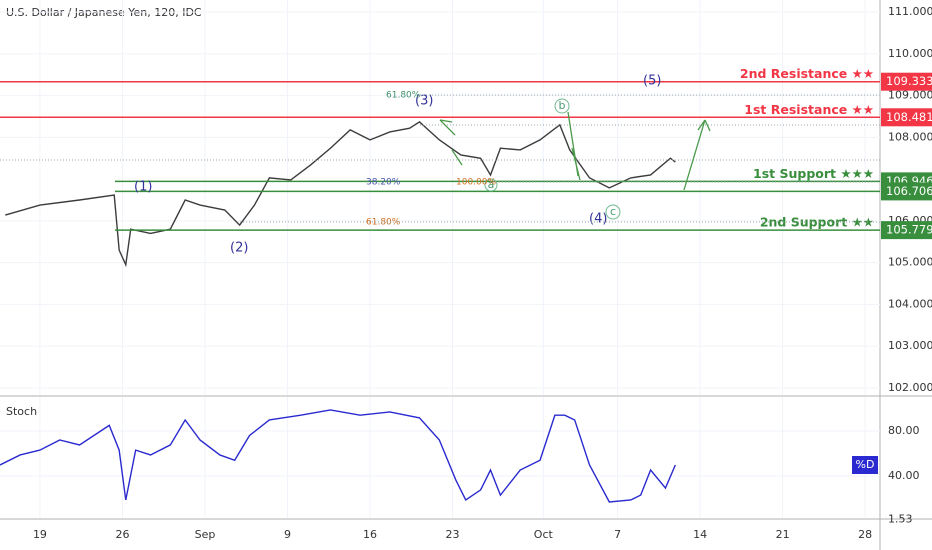 This screenshot has height=550, width=932. What do you see at coordinates (338, 456) in the screenshot?
I see `series-line` at bounding box center [338, 456].